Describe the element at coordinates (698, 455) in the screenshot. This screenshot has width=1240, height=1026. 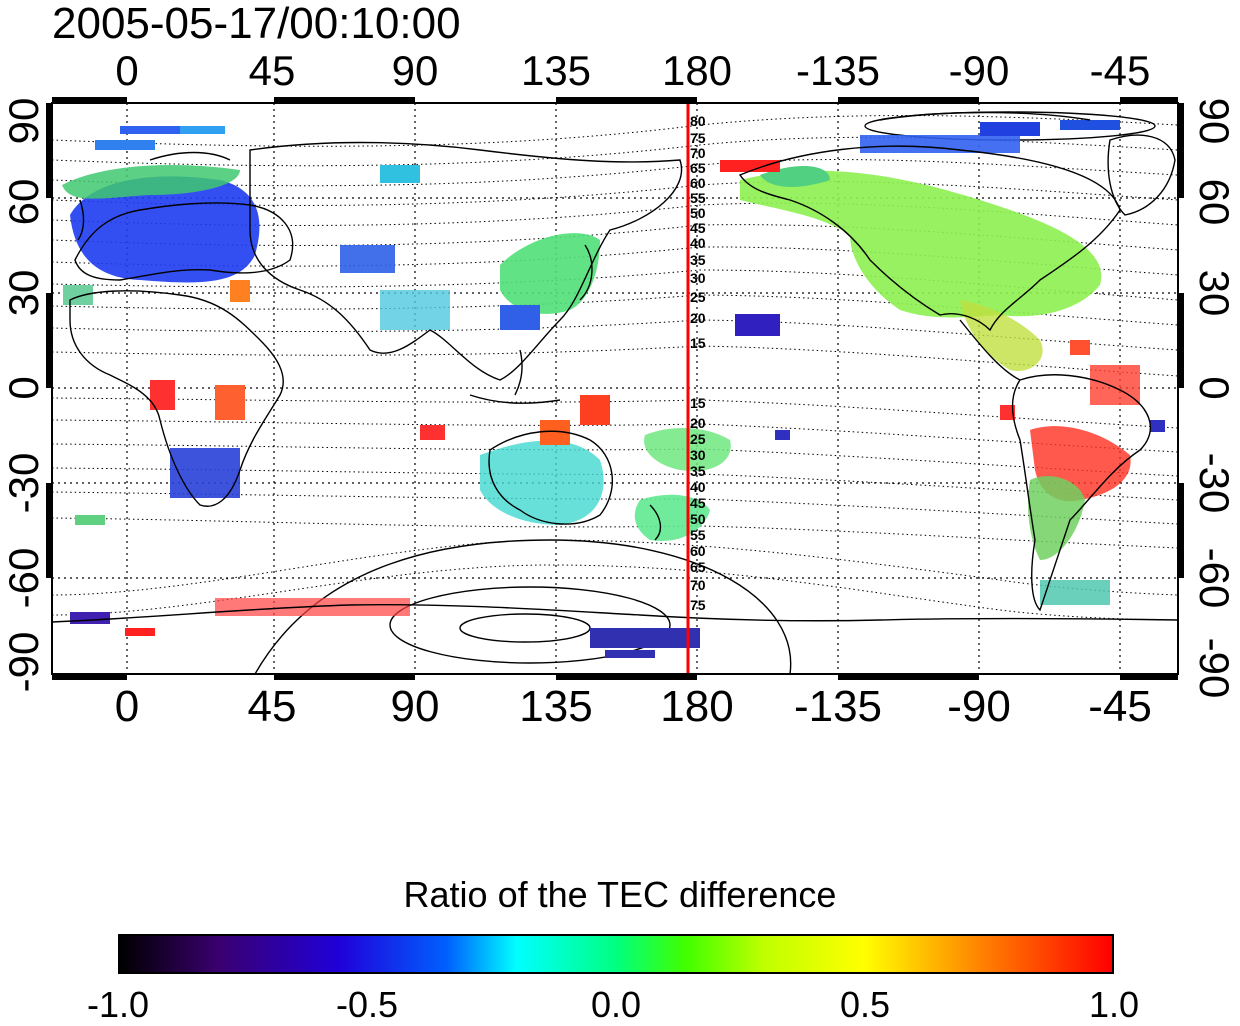
I see `contour-label-south: 30` at that location.